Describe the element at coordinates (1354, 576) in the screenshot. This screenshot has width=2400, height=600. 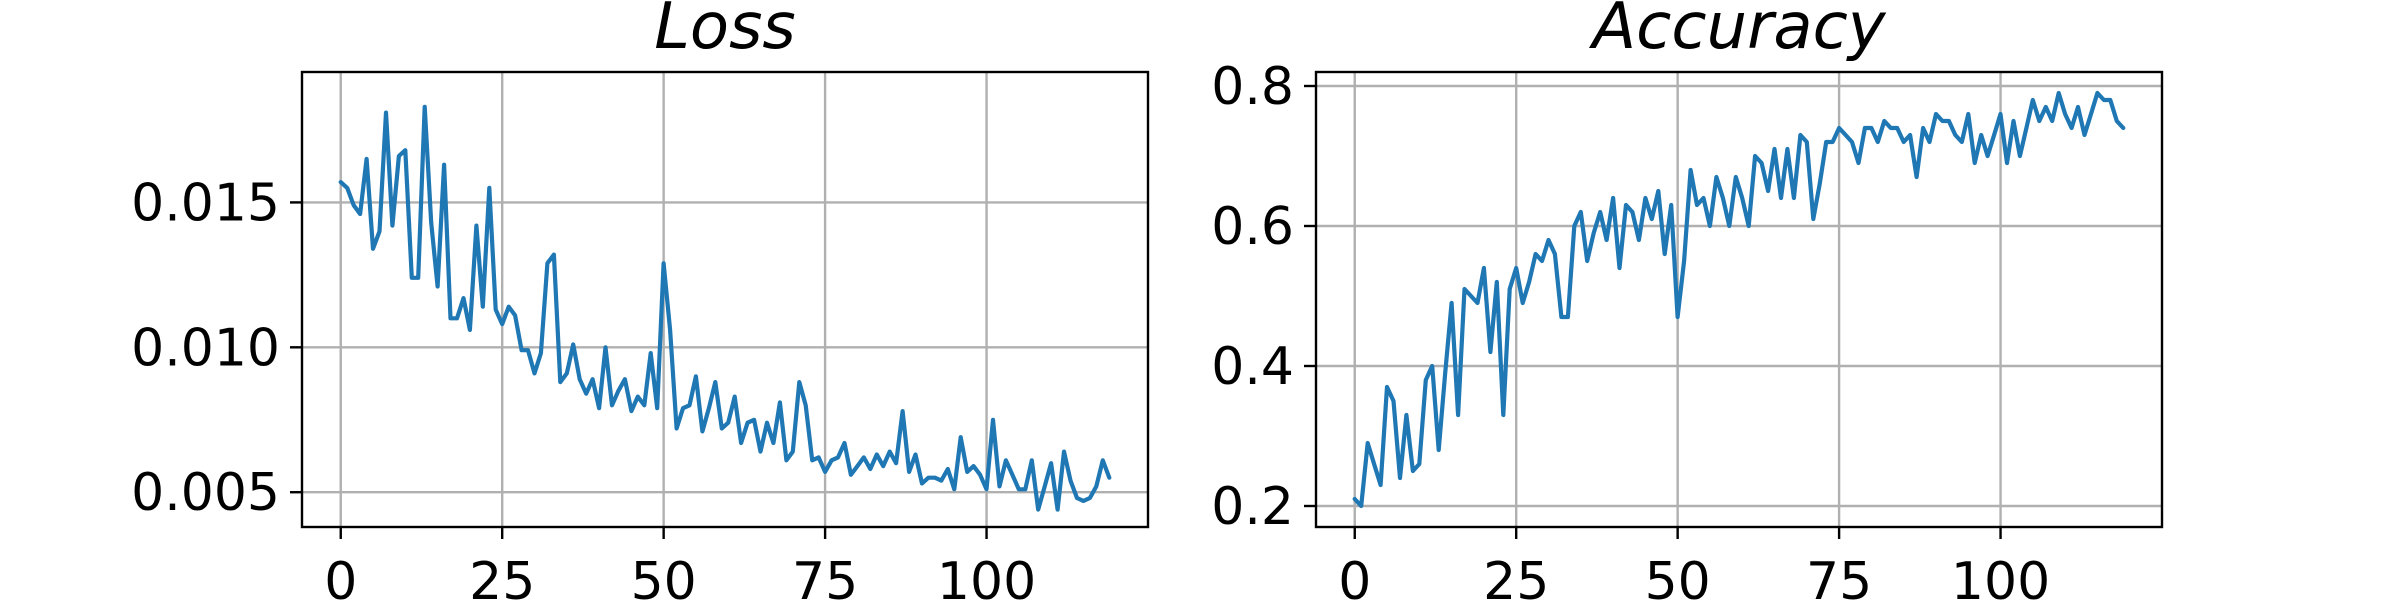
I see `accuracy-x-tick-label: 0` at that location.